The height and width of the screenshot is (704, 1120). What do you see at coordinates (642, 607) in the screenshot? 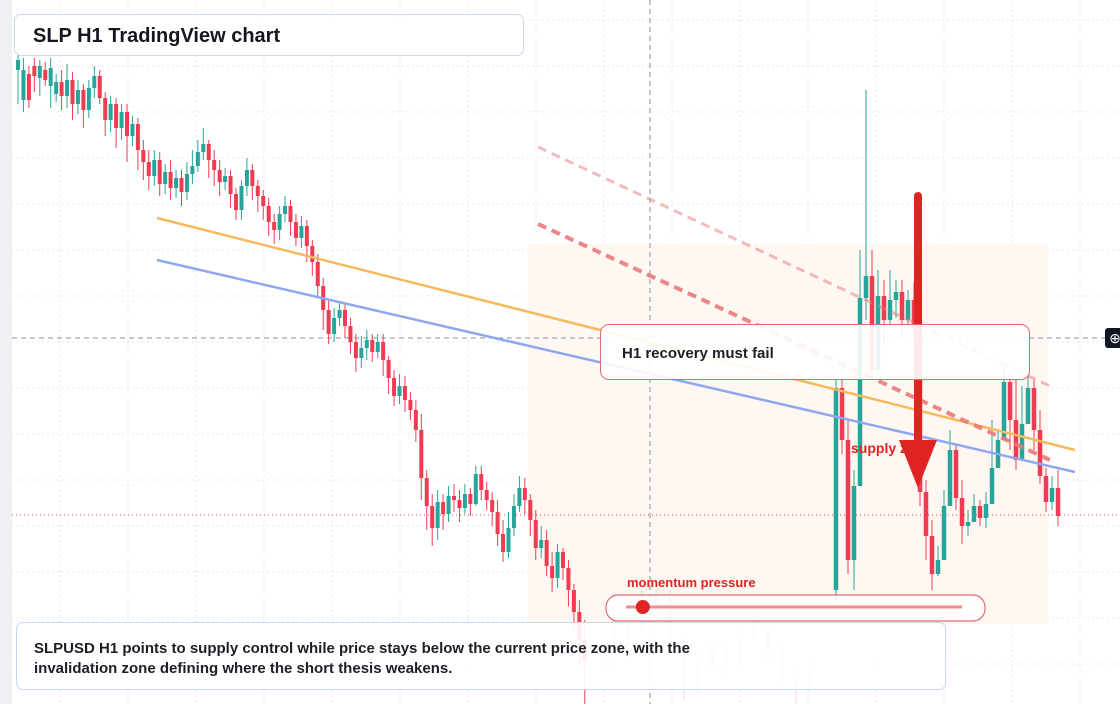
I see `momentum-knob` at bounding box center [642, 607].